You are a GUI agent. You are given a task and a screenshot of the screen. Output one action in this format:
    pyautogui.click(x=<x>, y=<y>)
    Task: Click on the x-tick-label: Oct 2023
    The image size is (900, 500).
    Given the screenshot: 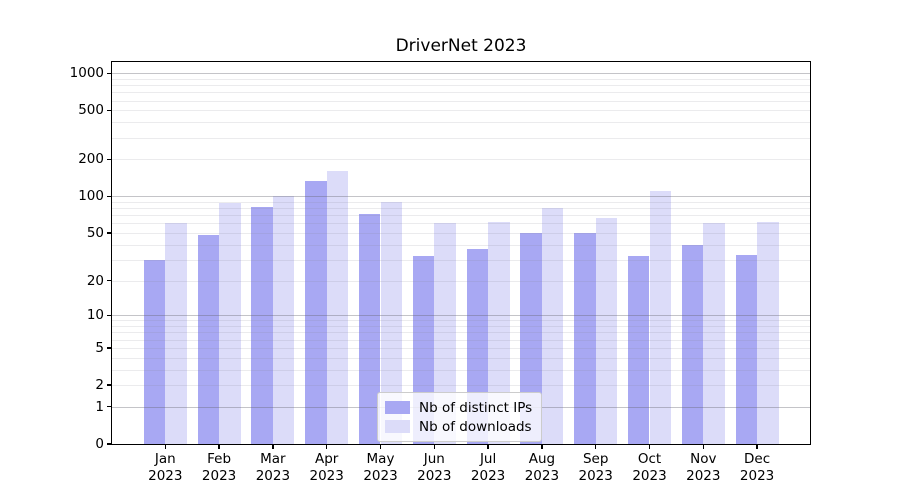 What is the action you would take?
    pyautogui.click(x=650, y=468)
    